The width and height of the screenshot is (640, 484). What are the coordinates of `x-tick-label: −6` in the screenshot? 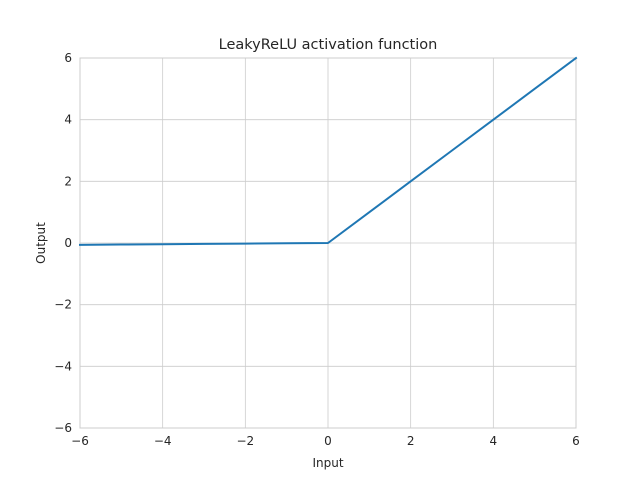 It's located at (80, 441).